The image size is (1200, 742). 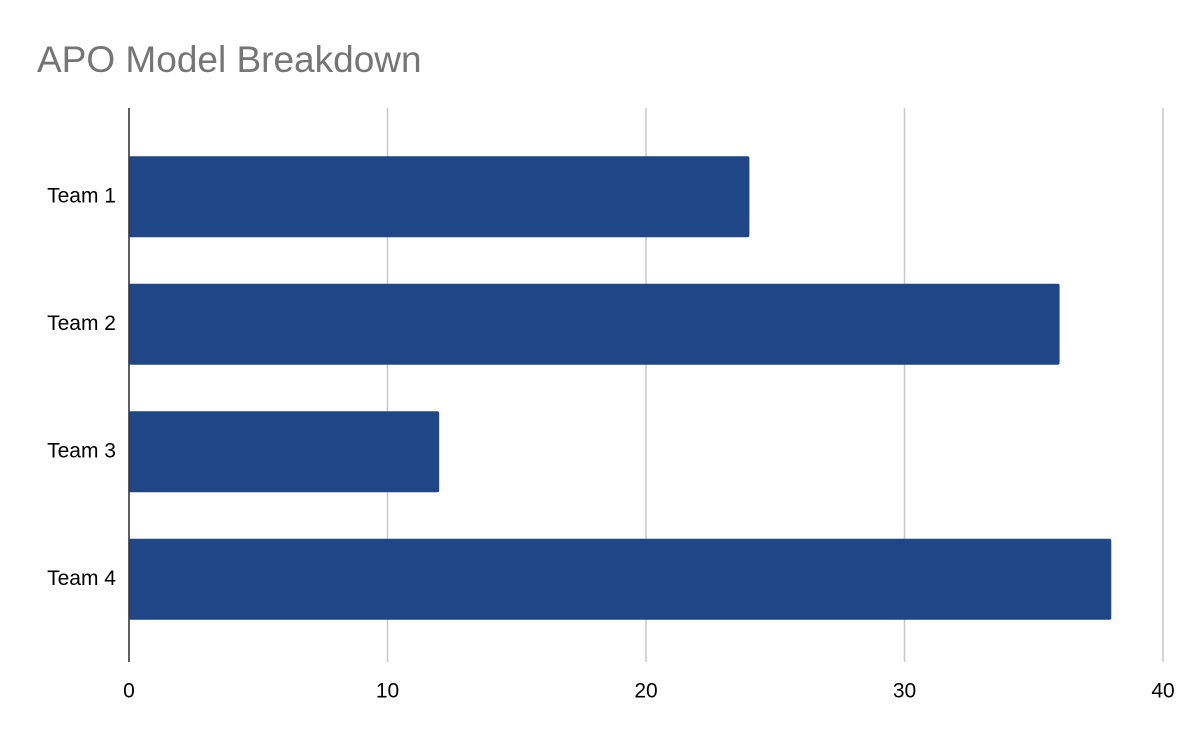 I want to click on y-tick-label: Team 2, so click(x=81, y=323).